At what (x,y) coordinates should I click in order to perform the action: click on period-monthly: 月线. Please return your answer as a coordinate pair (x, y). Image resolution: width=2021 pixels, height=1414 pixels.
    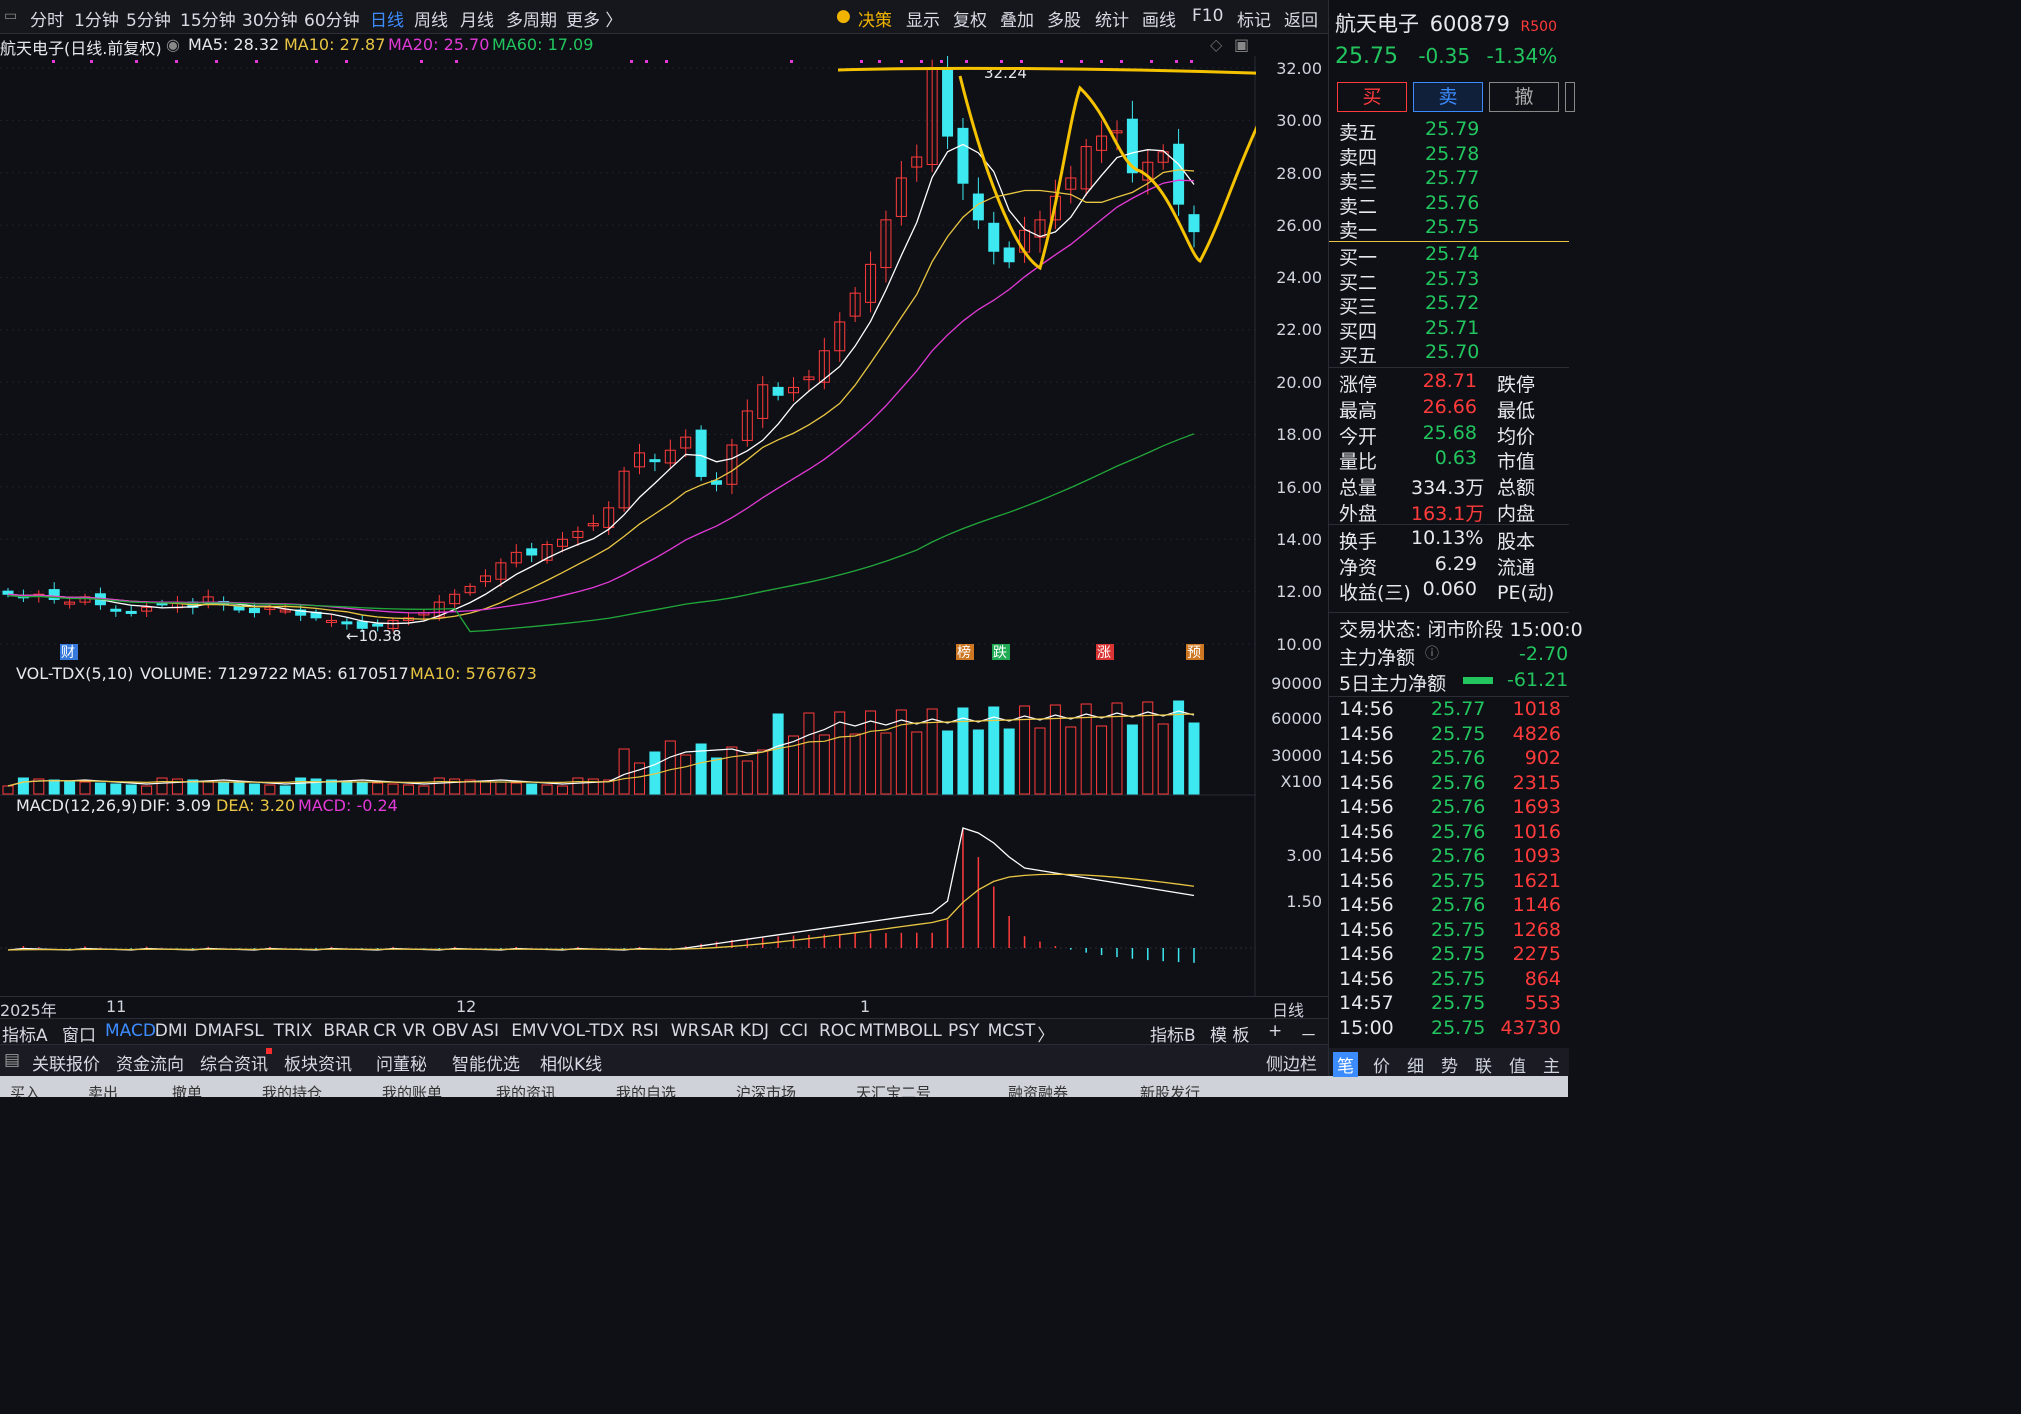
    Looking at the image, I should click on (477, 21).